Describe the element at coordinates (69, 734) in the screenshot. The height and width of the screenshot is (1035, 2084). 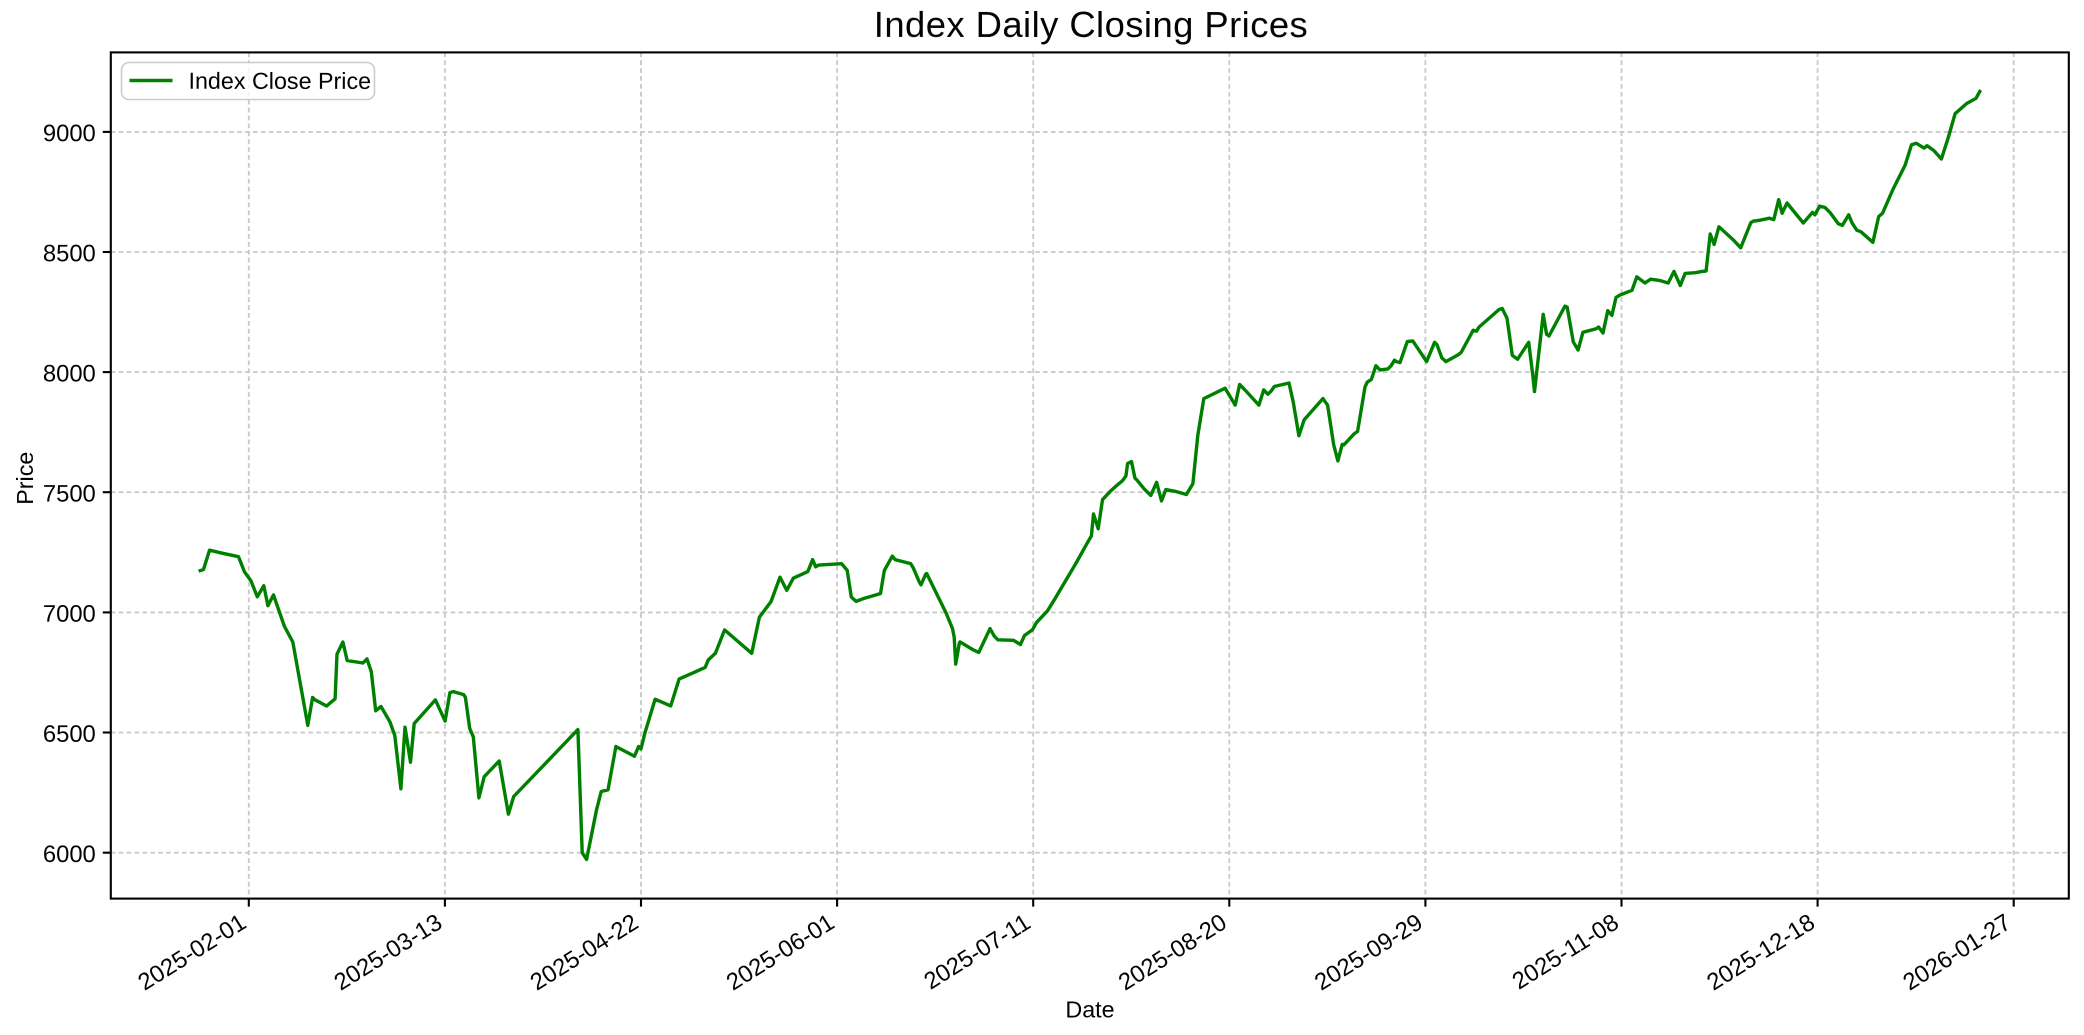
I see `svg-text: 6500` at that location.